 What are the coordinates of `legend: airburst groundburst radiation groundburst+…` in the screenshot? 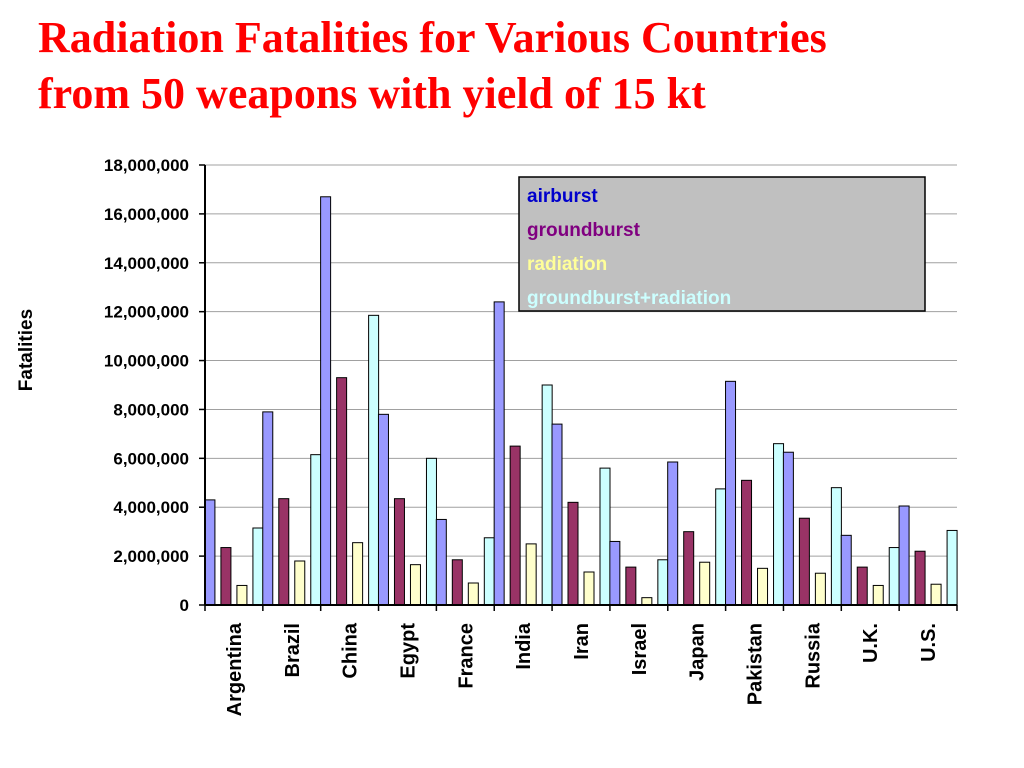 It's located at (722, 244).